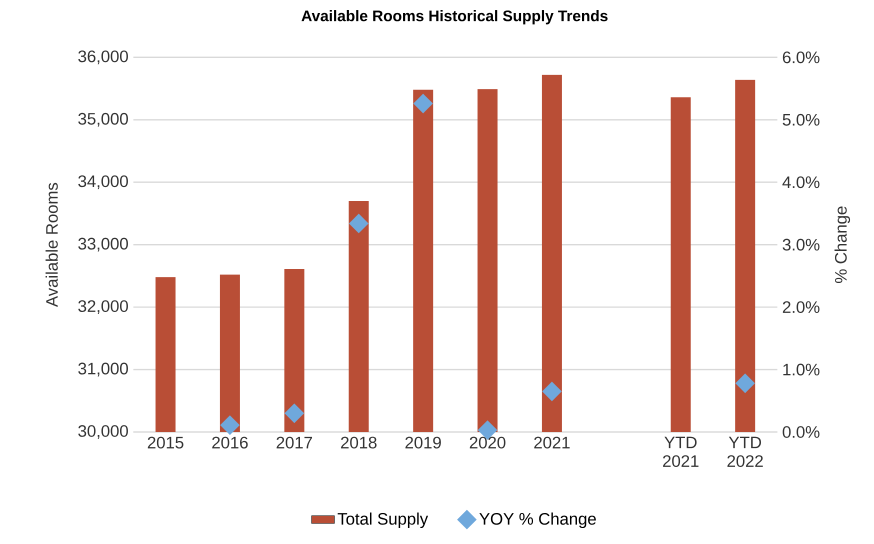 This screenshot has height=544, width=874. What do you see at coordinates (52, 245) in the screenshot?
I see `y-axis-title: Available Rooms` at bounding box center [52, 245].